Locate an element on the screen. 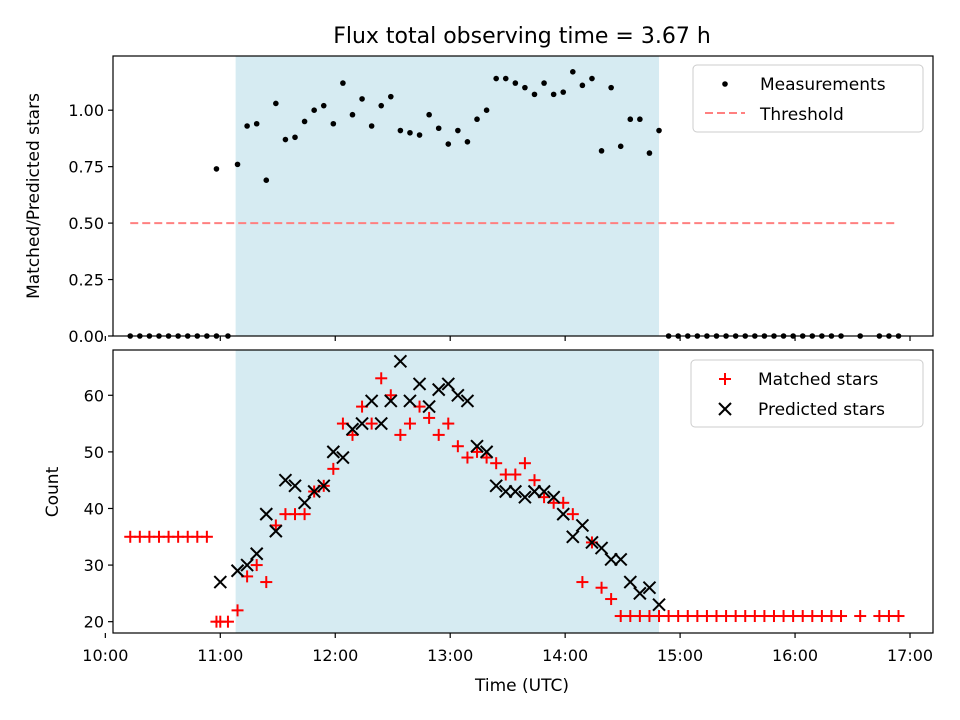  top-y-tick-label: 0.50 is located at coordinates (86, 223).